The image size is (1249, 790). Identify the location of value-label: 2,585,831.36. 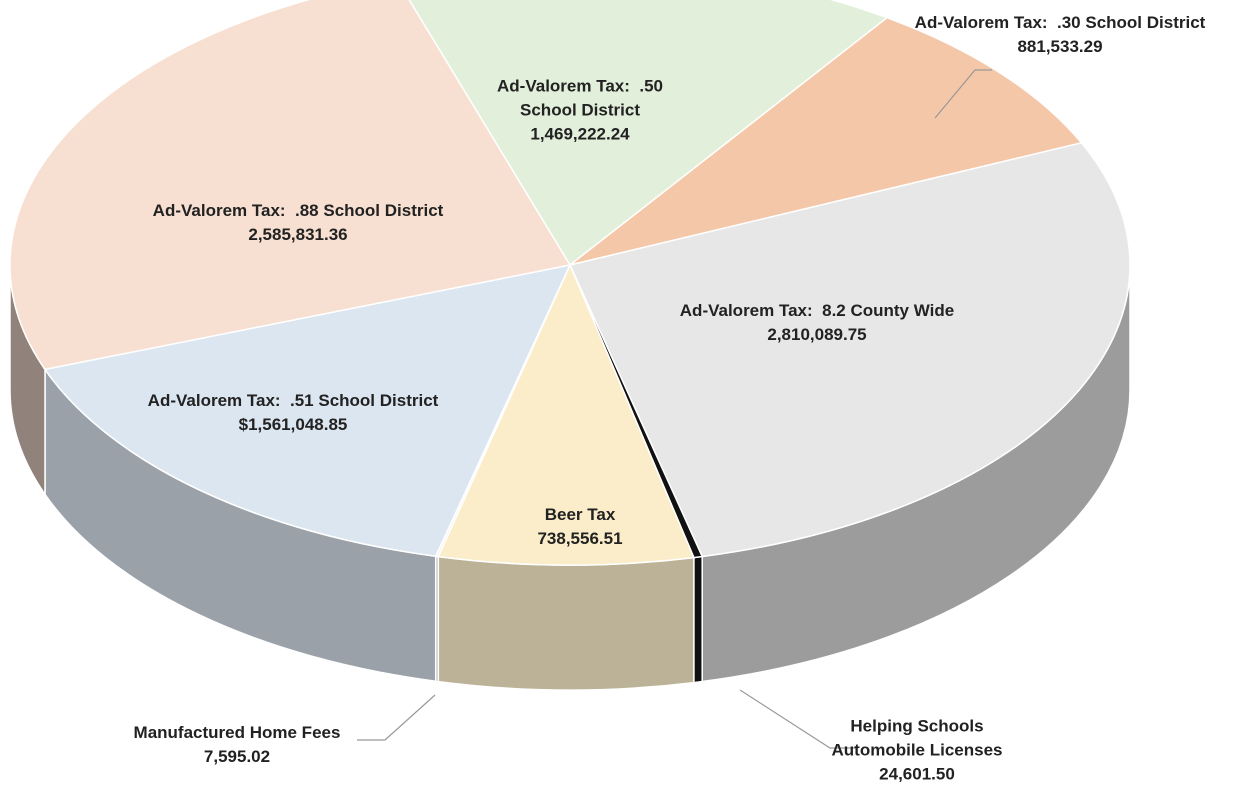
(298, 234).